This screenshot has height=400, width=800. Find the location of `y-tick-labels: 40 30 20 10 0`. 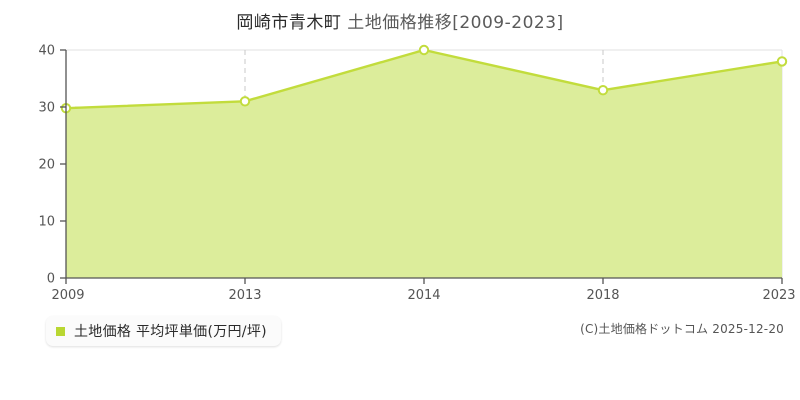

y-tick-labels: 40 30 20 10 0 is located at coordinates (46, 165).